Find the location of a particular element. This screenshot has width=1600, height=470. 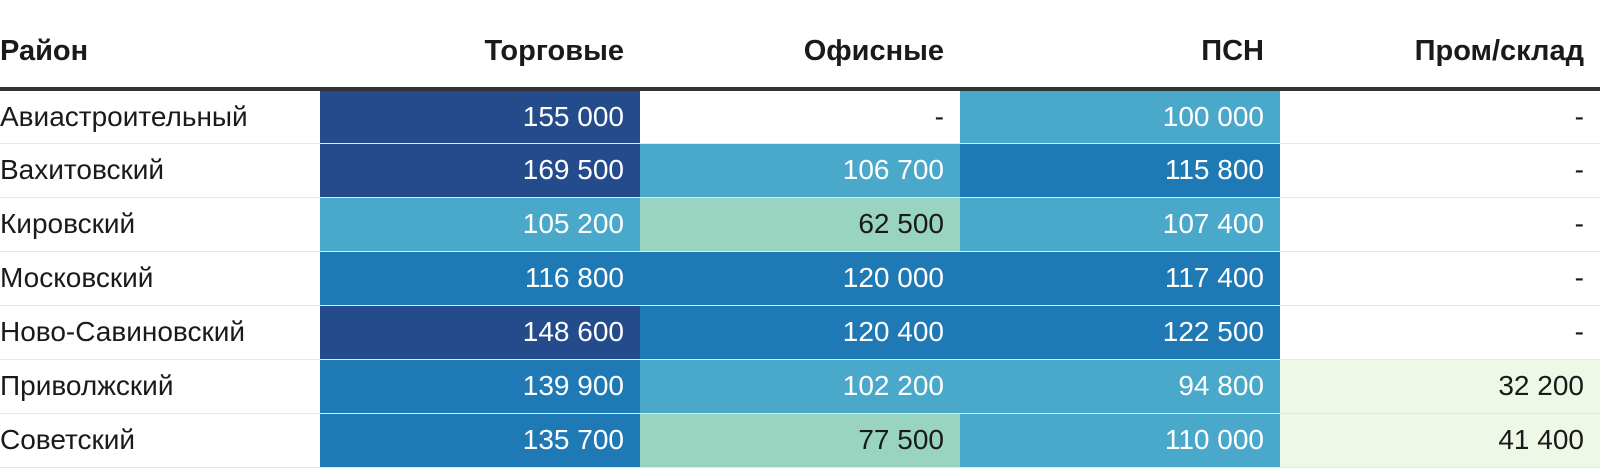

heatmap-cell: 105 200 is located at coordinates (480, 224).